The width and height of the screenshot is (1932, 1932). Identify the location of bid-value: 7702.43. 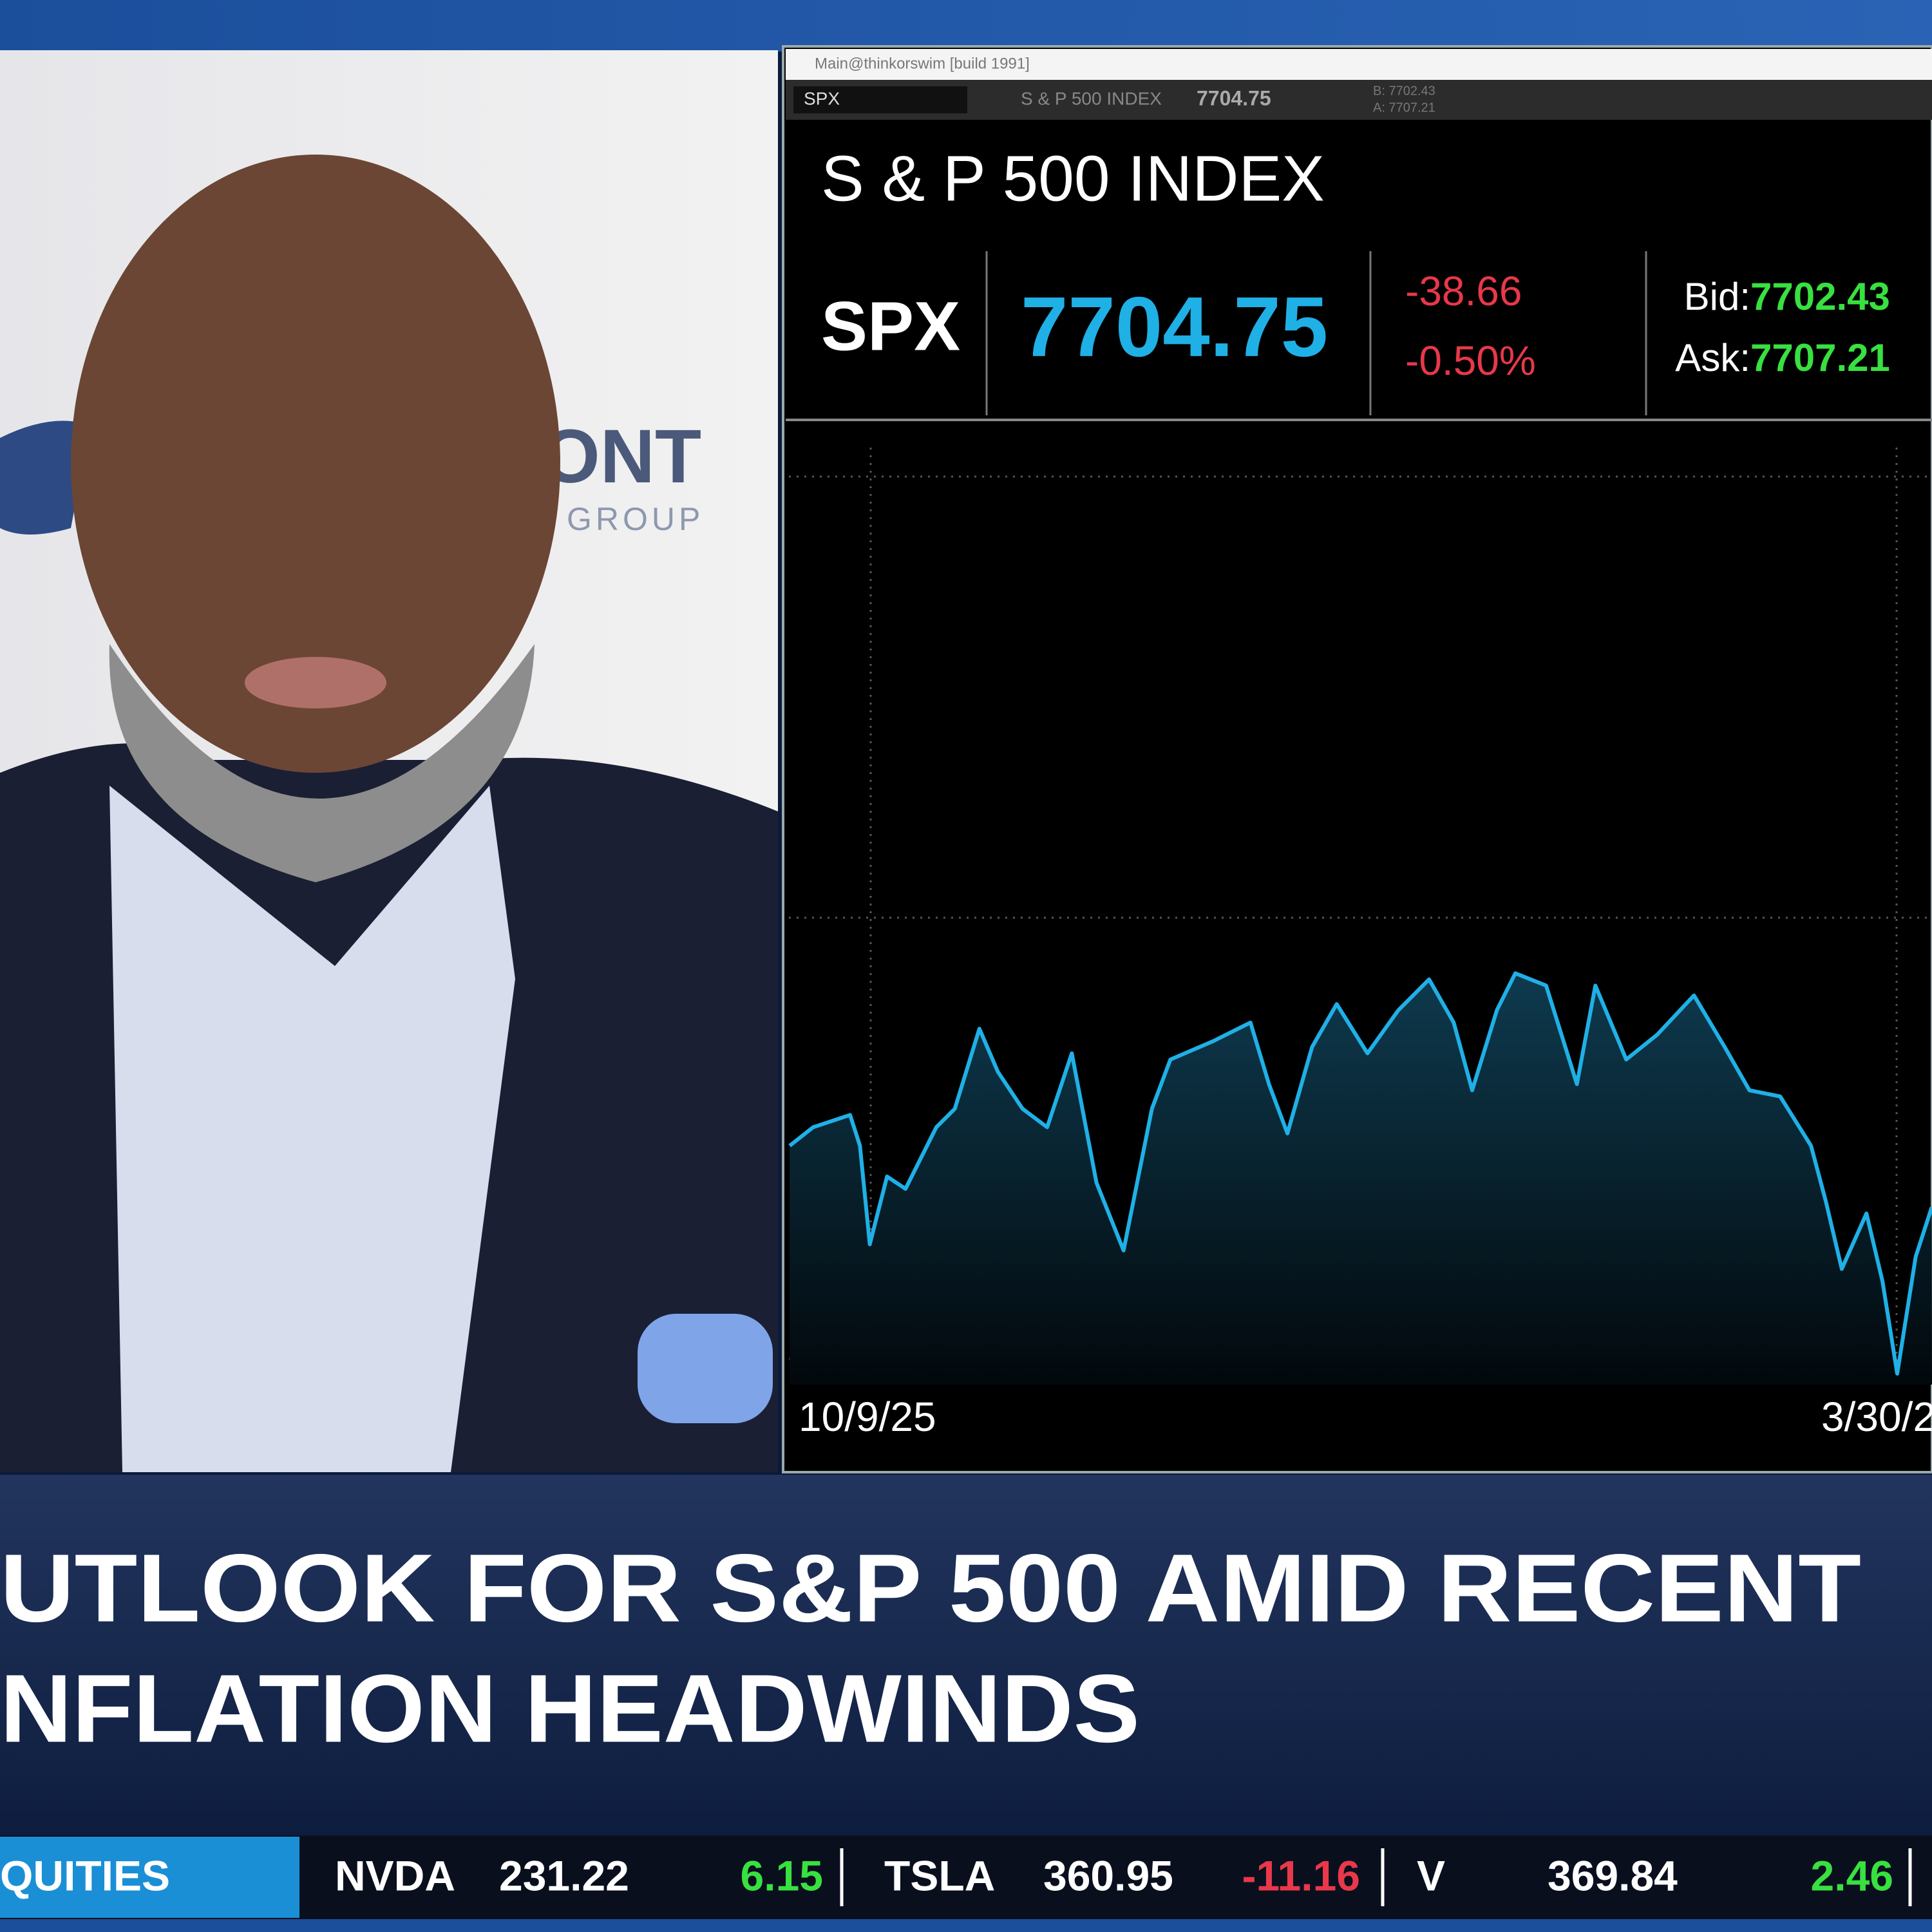
(1820, 296).